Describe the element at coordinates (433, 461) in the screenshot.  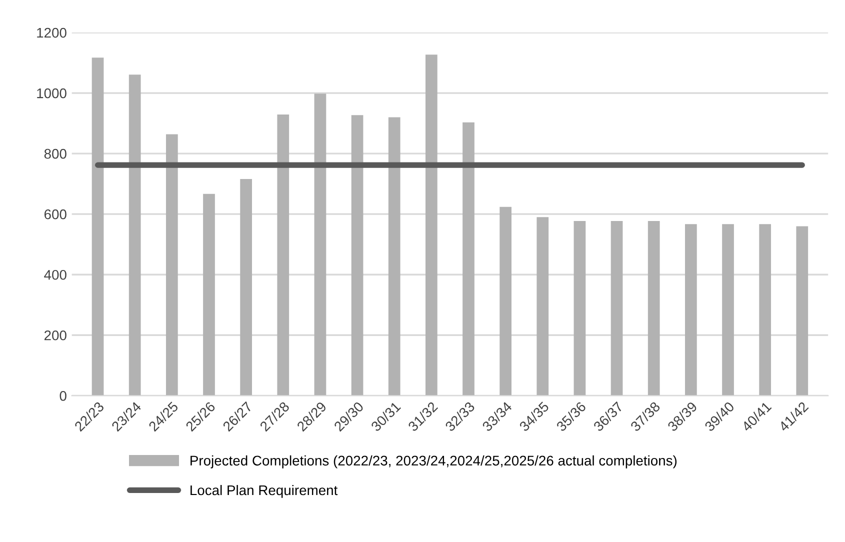
I see `legend-label: Projected Completions (2022/23, 2023/24,2024/25,2025/26 actual completions)` at that location.